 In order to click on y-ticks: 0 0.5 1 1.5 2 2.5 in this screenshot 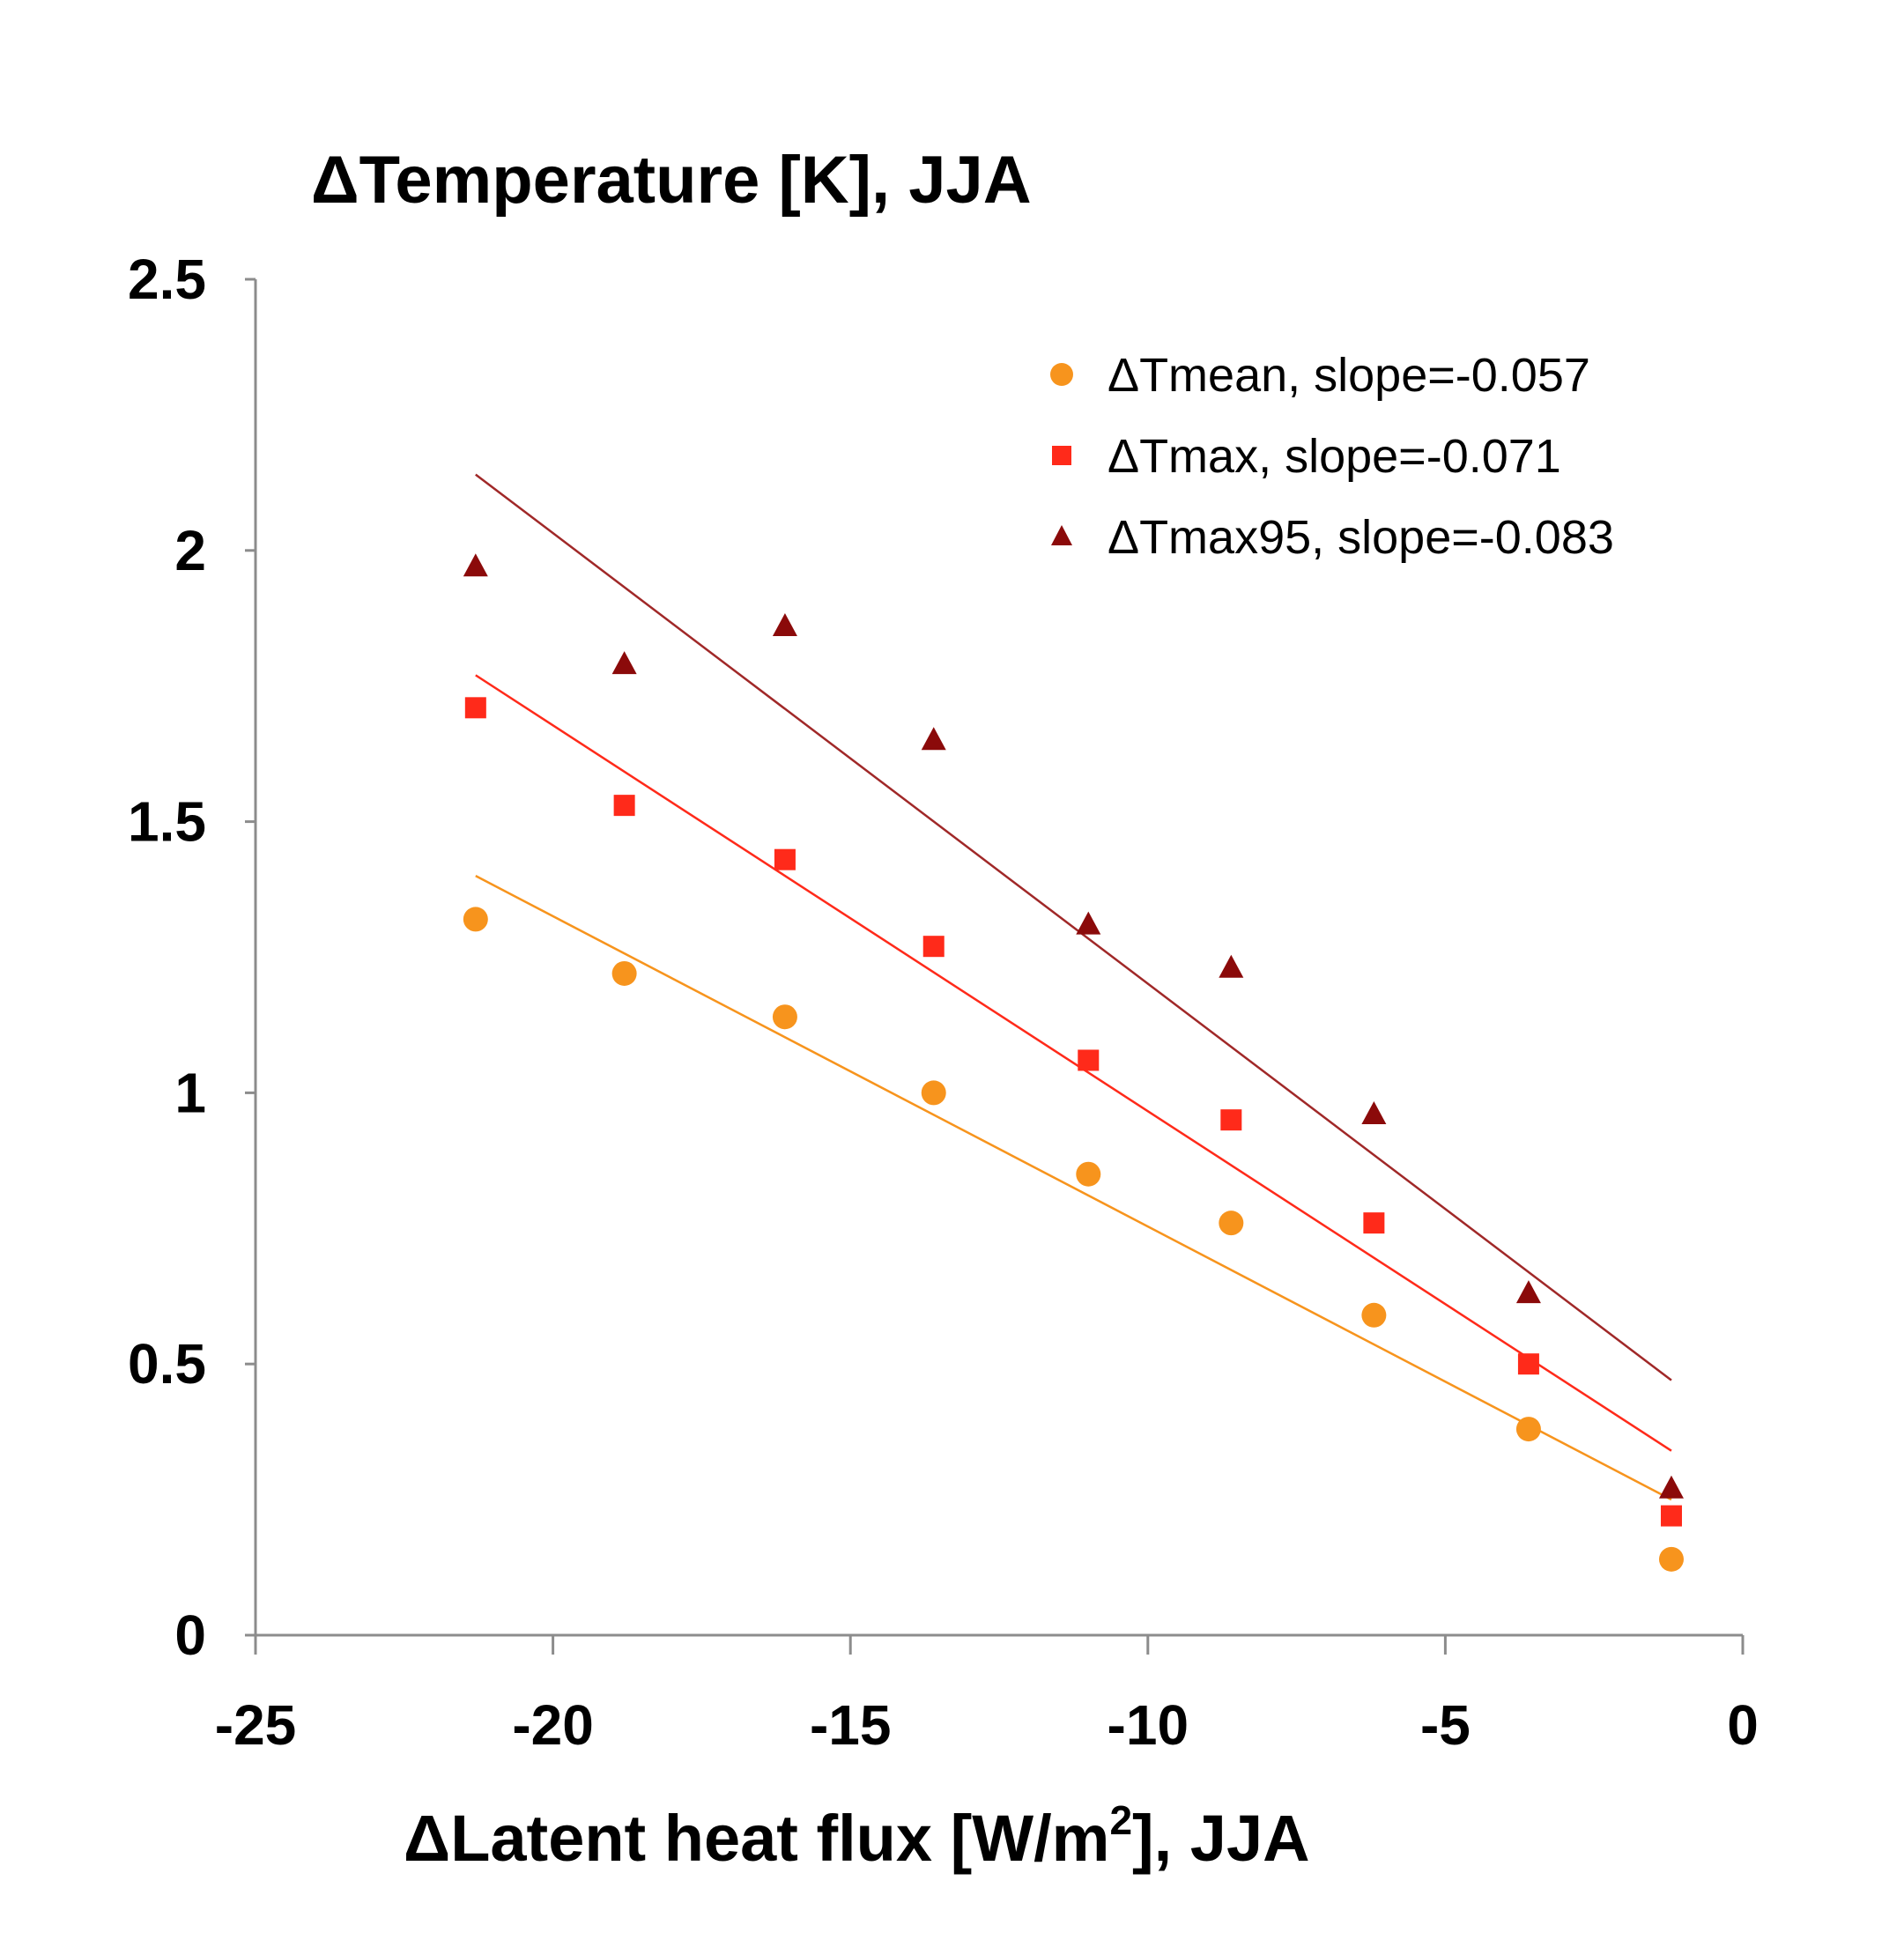, I will do `click(192, 957)`.